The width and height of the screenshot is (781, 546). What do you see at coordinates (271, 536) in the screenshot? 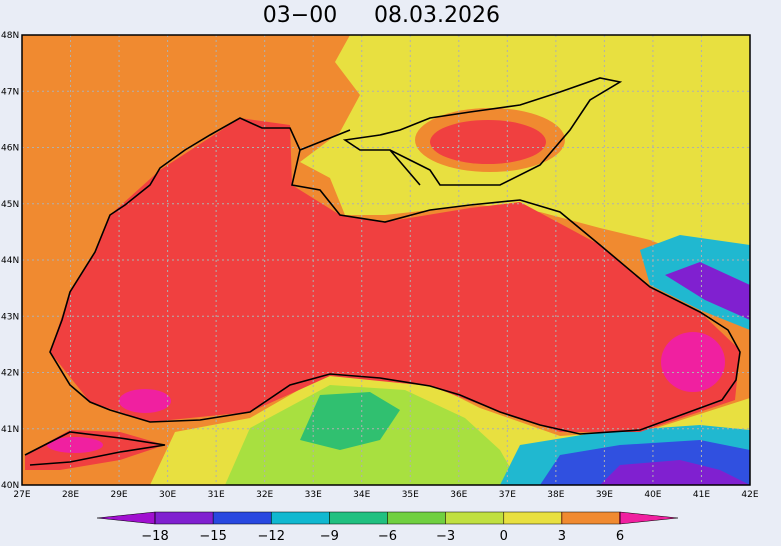
I see `colorbar-label: −12` at bounding box center [271, 536].